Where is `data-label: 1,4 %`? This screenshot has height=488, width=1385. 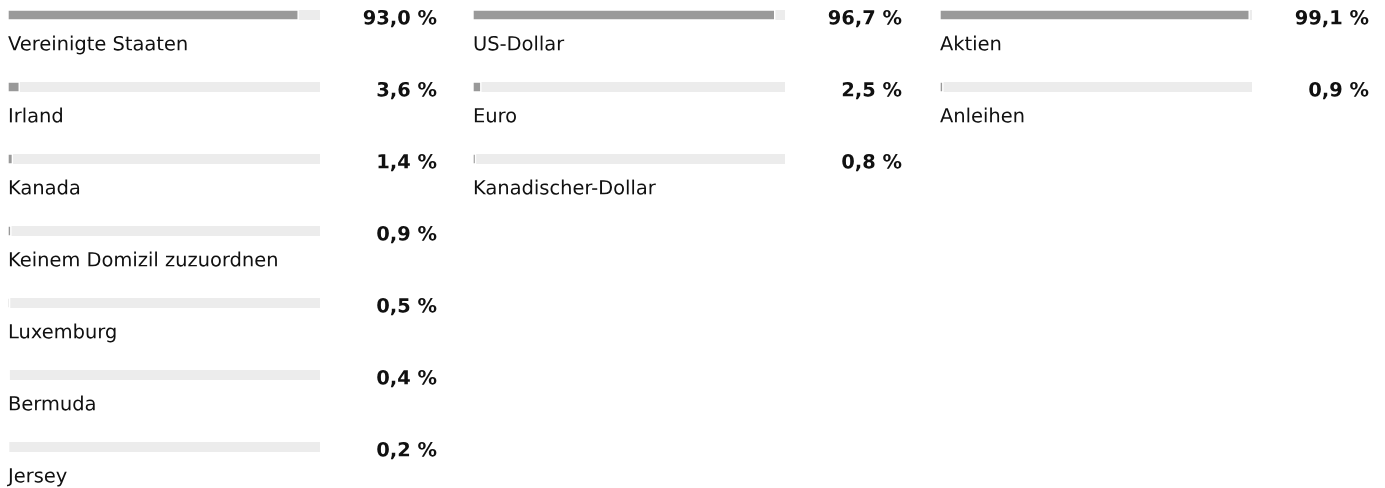 data-label: 1,4 % is located at coordinates (407, 162).